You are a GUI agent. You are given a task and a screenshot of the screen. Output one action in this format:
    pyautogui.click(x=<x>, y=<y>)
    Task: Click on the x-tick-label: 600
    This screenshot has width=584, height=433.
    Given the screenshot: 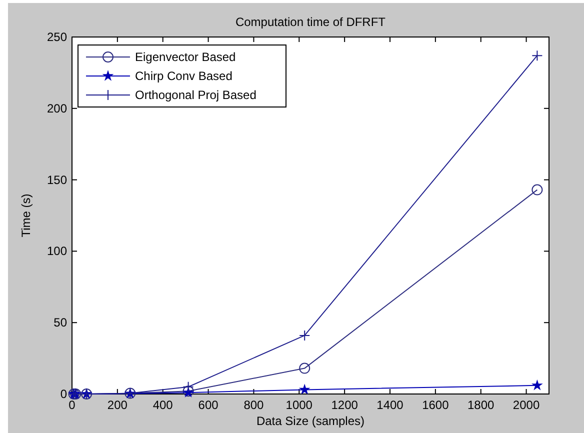 What is the action you would take?
    pyautogui.click(x=208, y=405)
    